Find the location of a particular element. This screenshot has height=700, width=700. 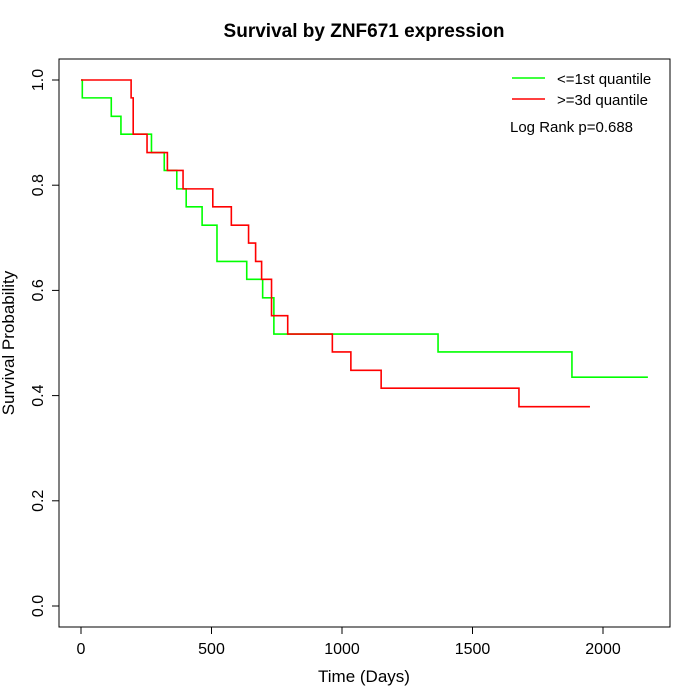

y-tick-label: 0.4 is located at coordinates (38, 395).